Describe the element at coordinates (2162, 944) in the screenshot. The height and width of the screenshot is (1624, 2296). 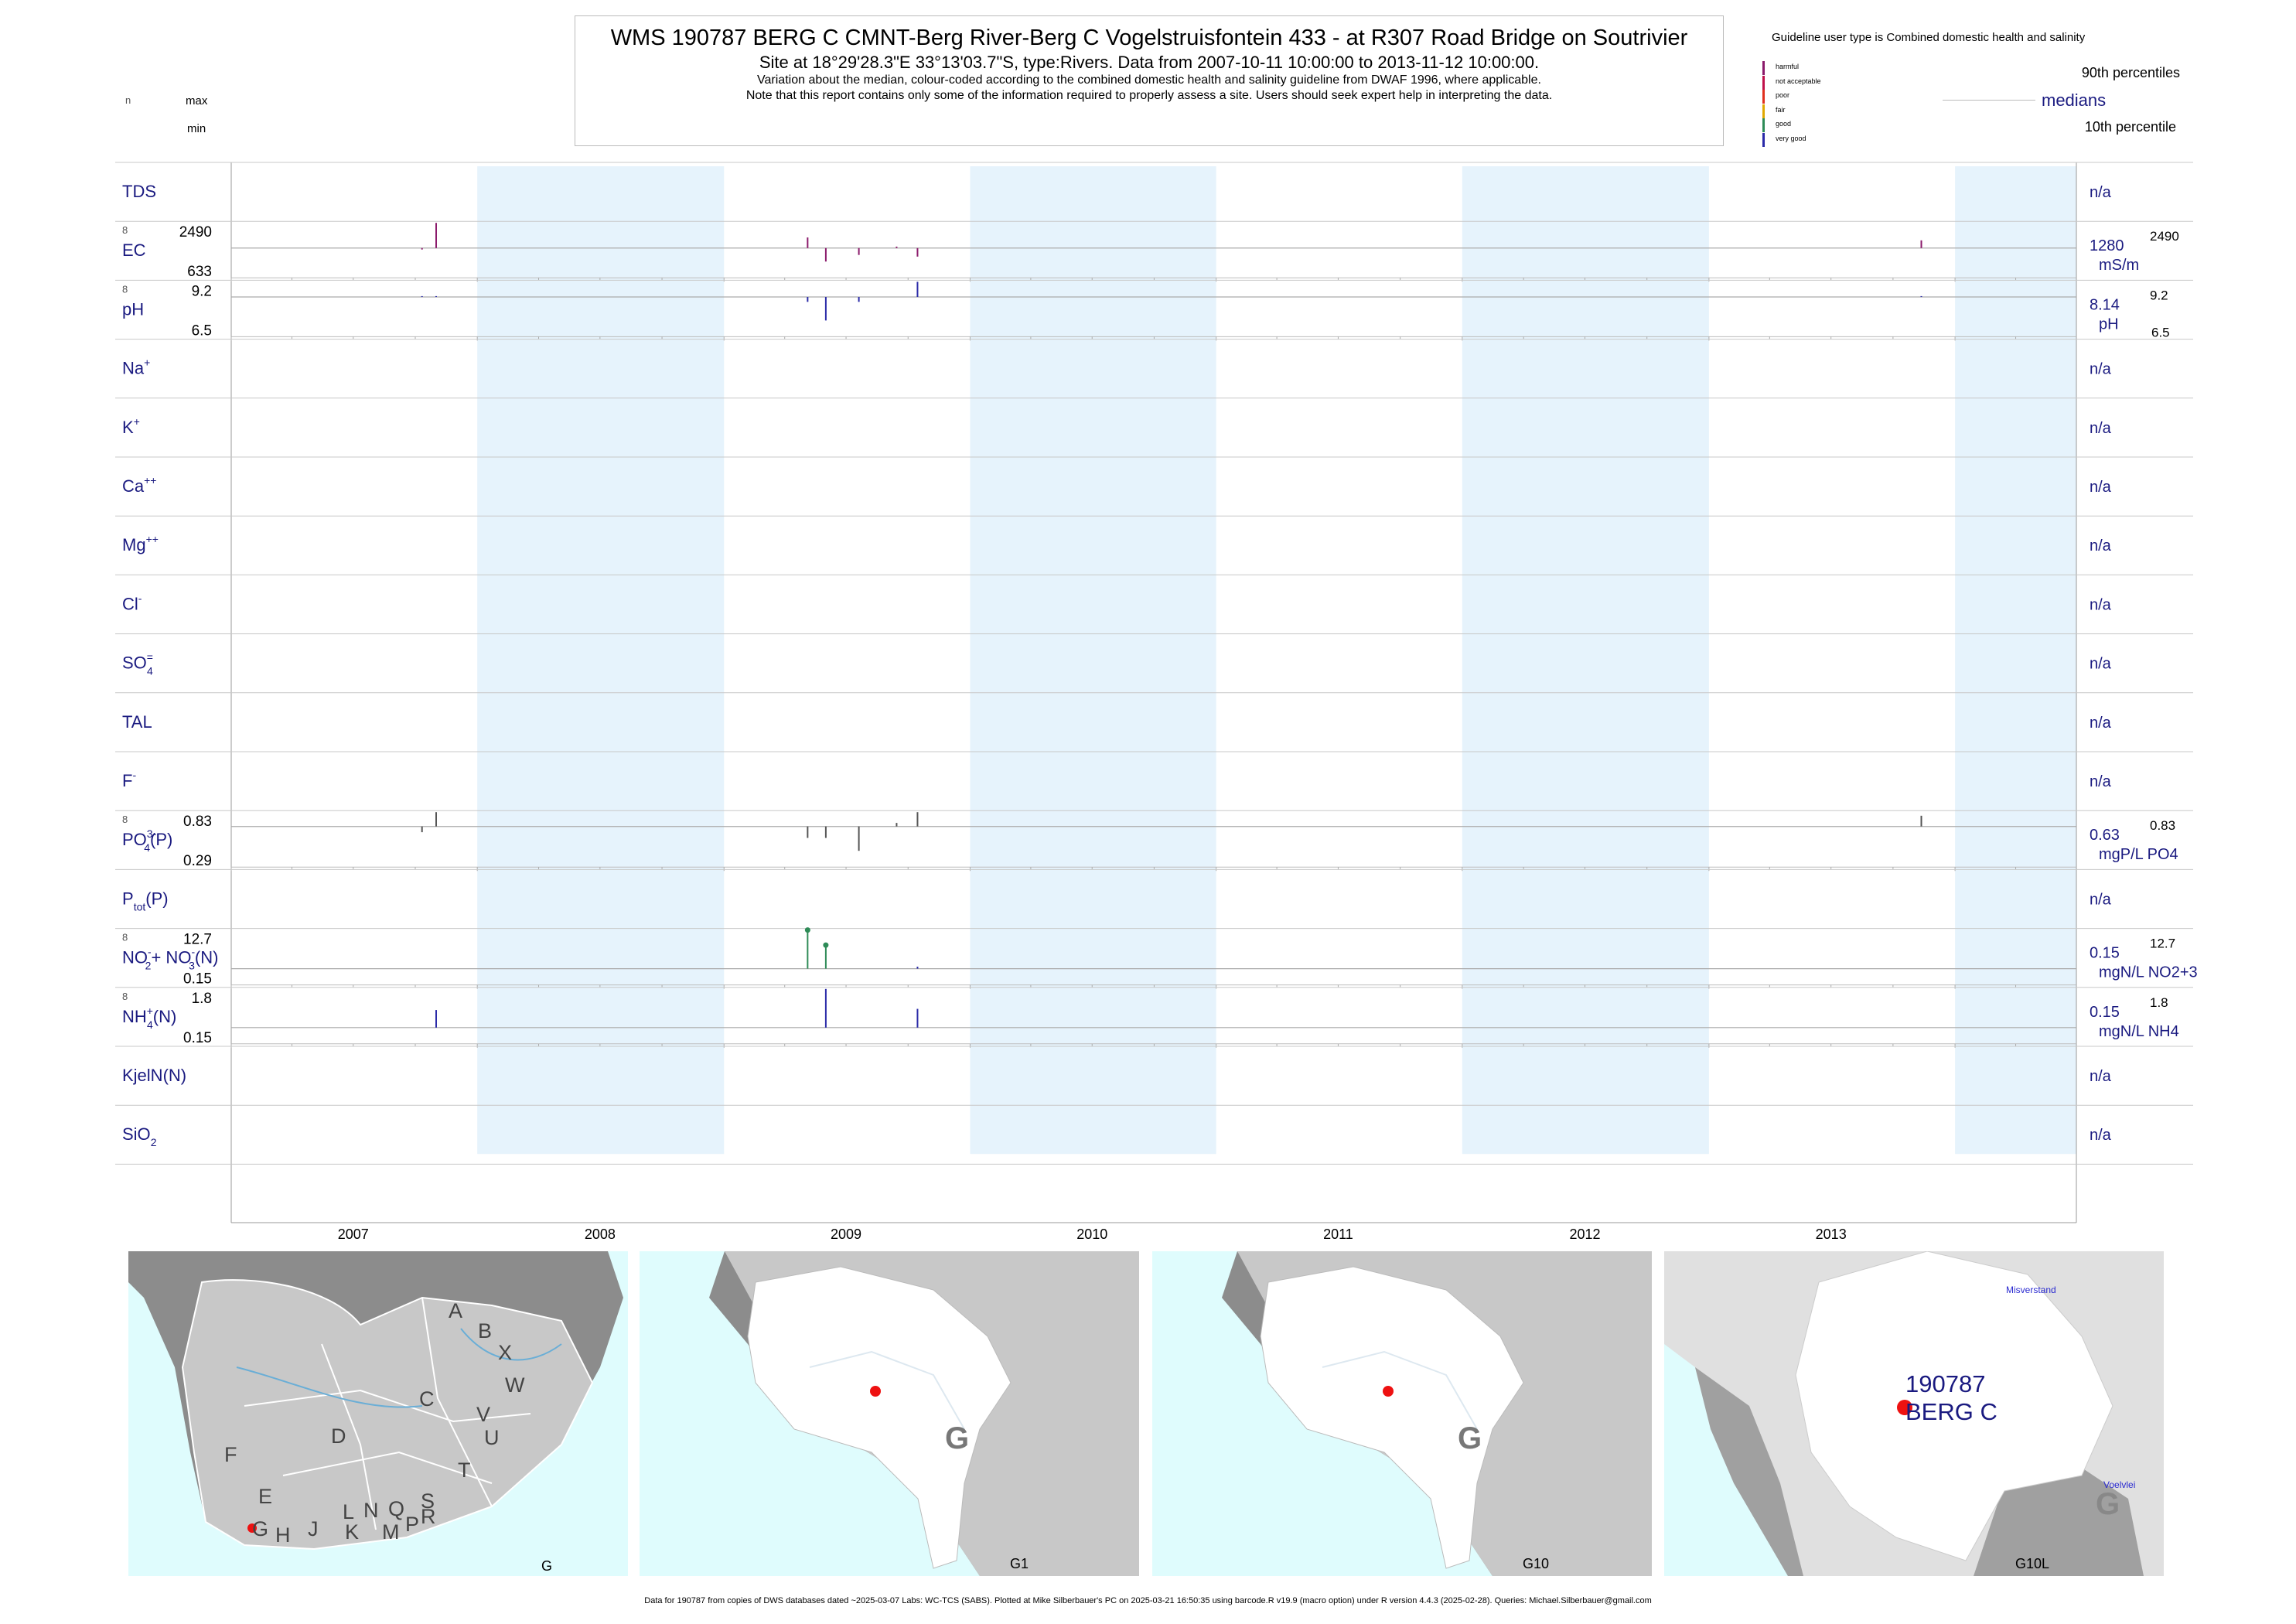
I see `row-right-max-no23: 12.7` at that location.